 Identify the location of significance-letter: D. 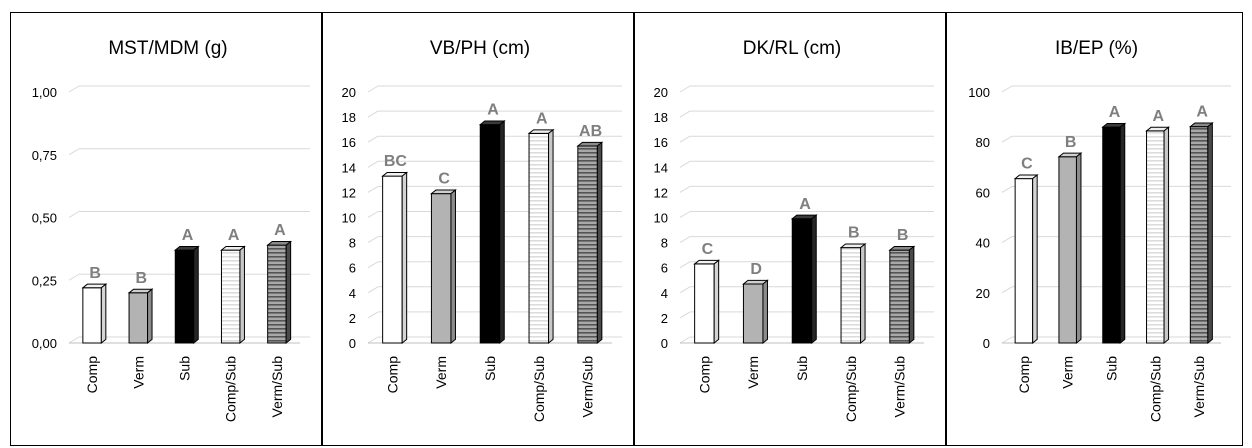
(756, 269).